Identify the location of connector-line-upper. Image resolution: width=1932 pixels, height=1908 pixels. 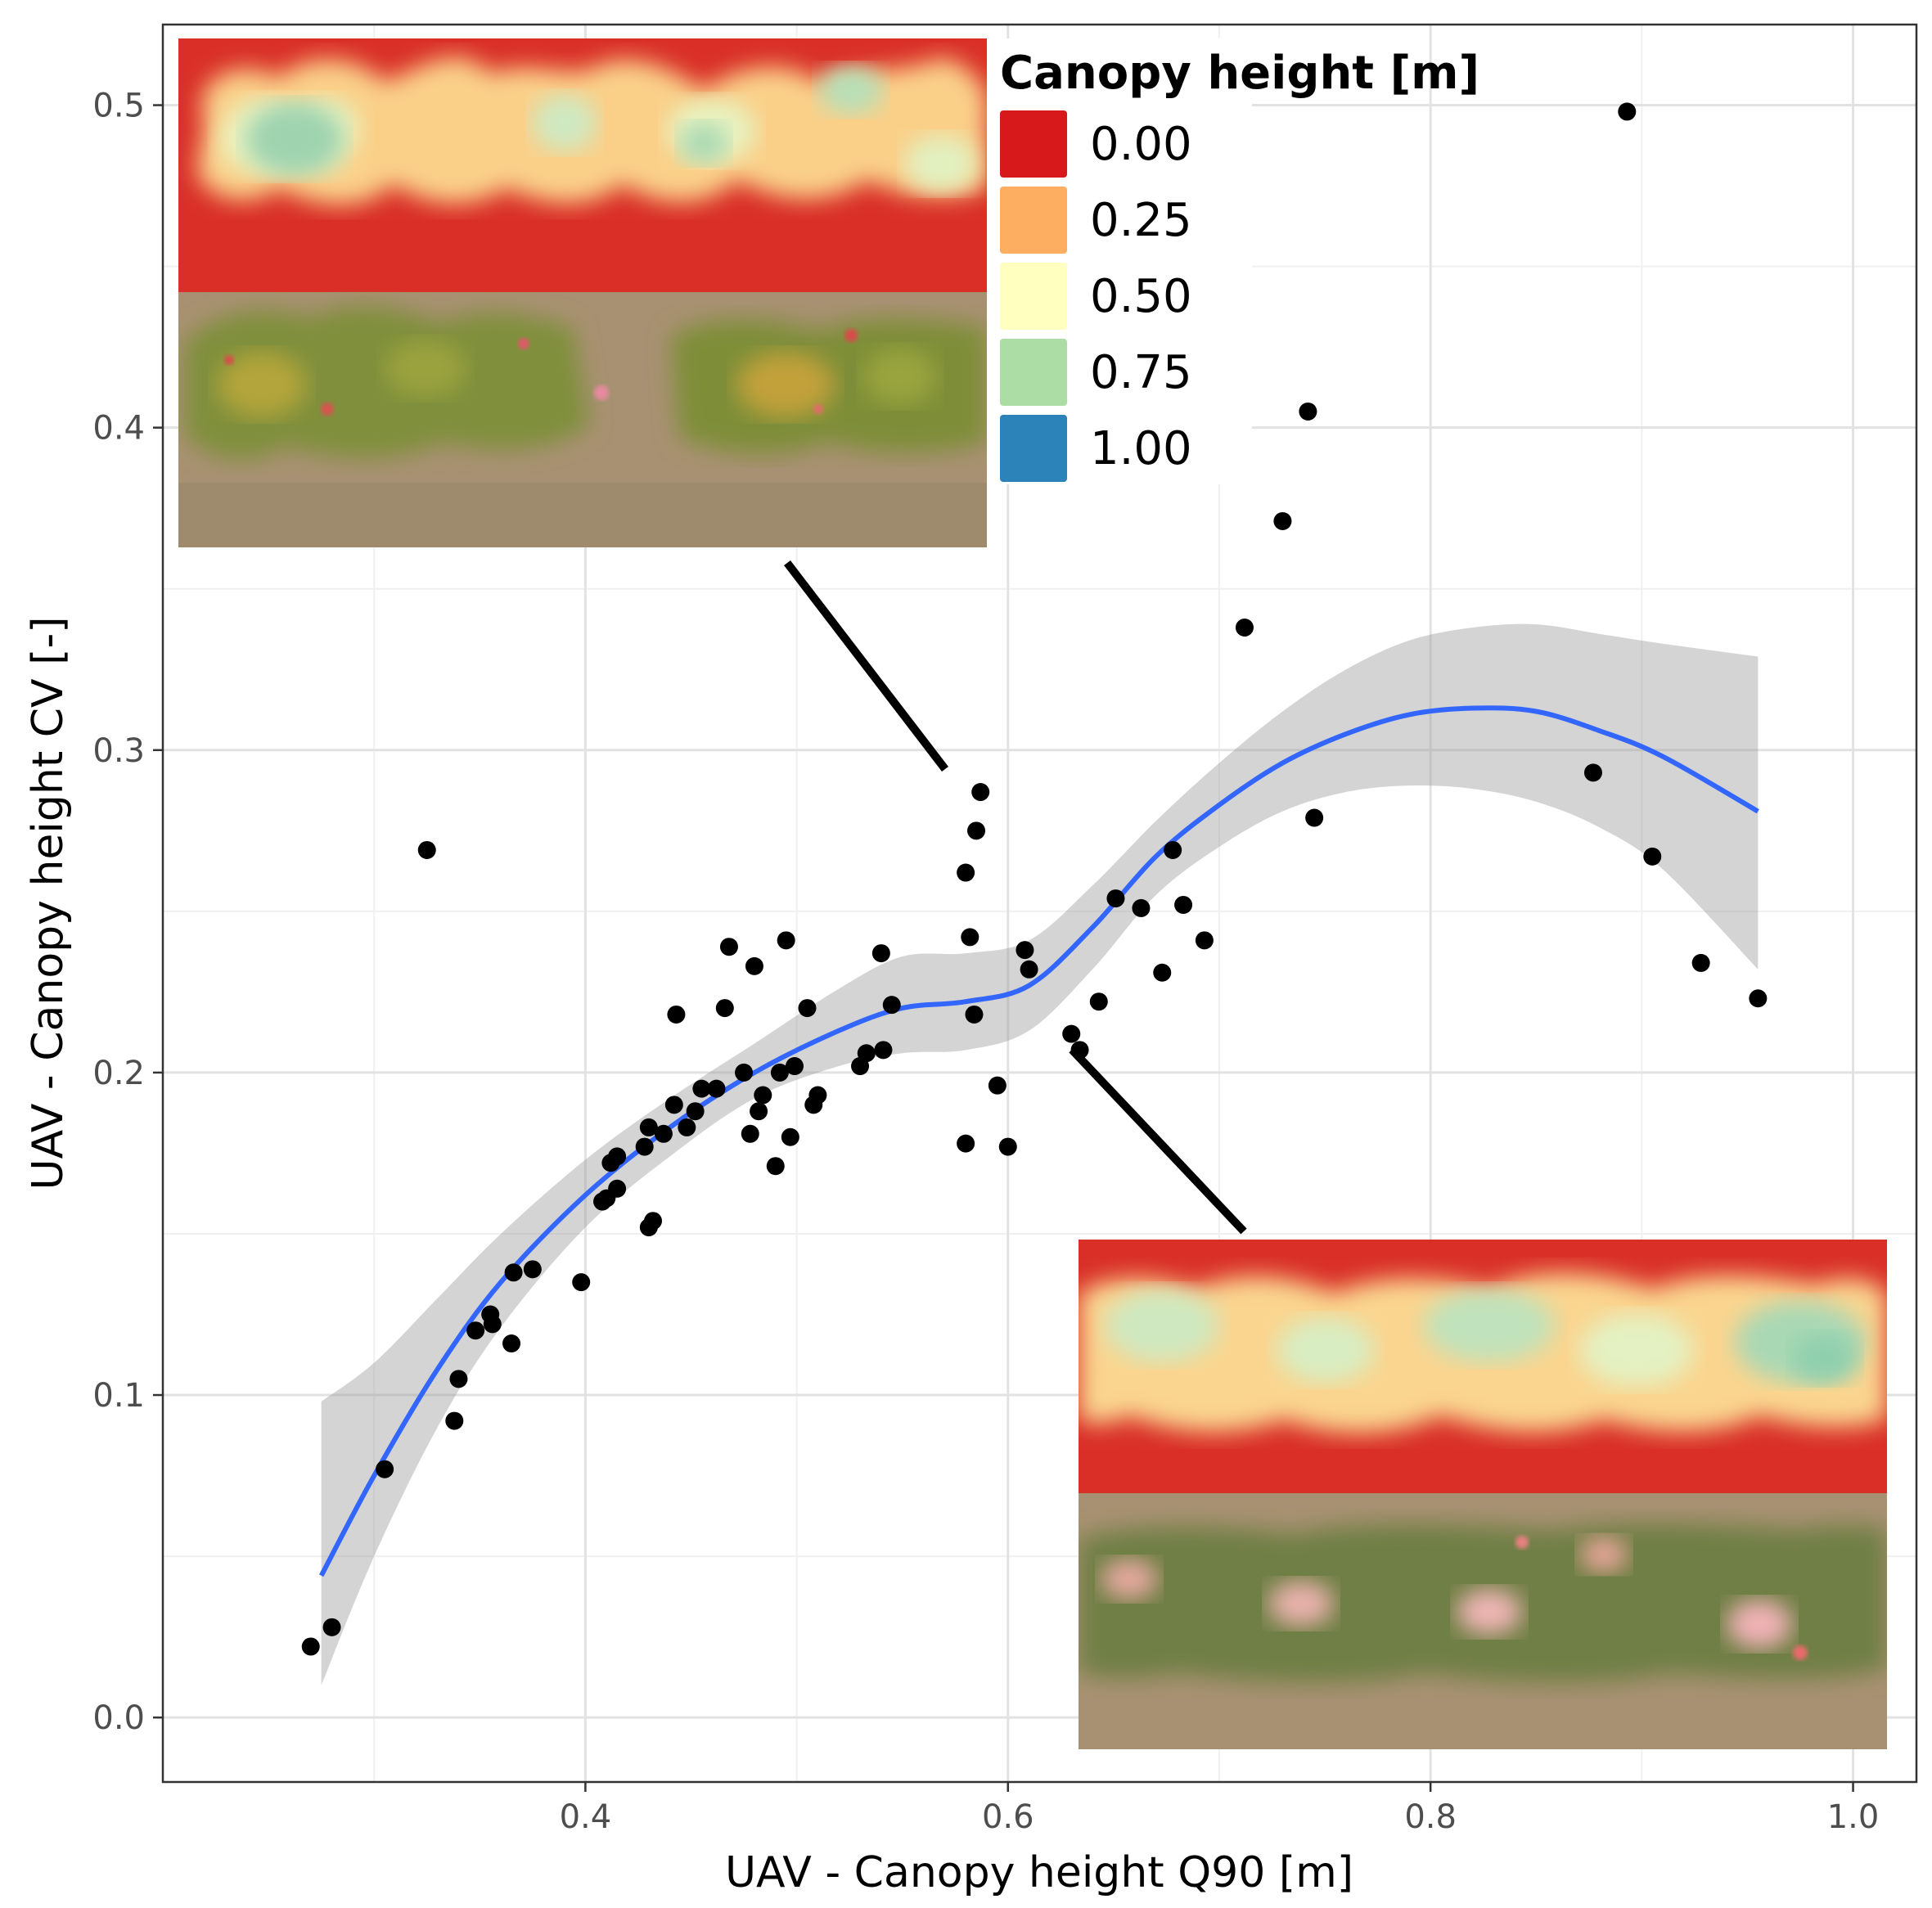
(866, 666).